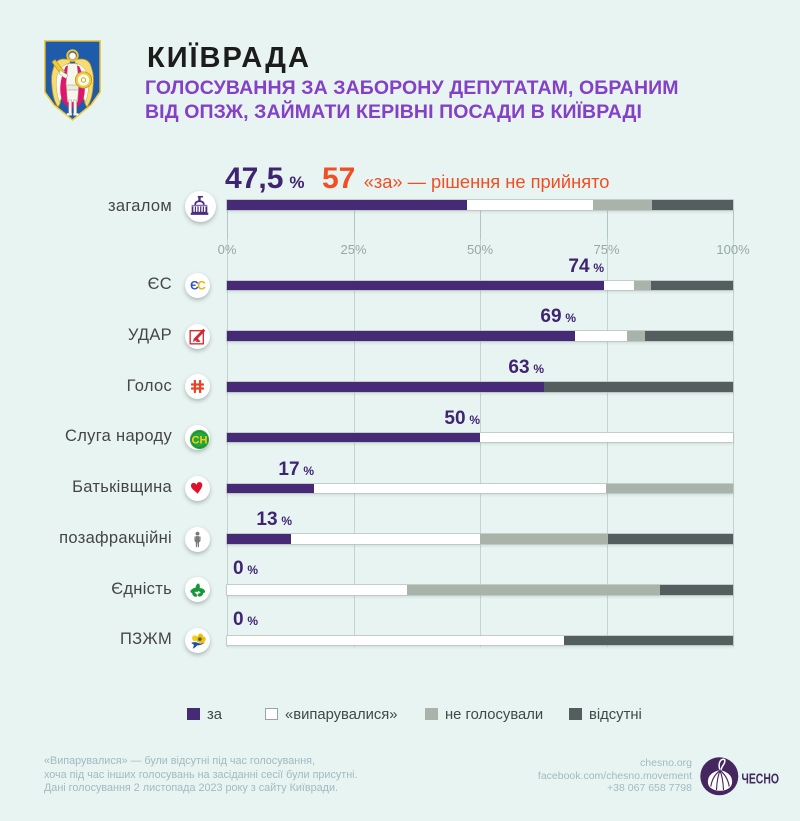 The height and width of the screenshot is (821, 800). Describe the element at coordinates (201, 285) in the screenshot. I see `svg-text: С` at that location.